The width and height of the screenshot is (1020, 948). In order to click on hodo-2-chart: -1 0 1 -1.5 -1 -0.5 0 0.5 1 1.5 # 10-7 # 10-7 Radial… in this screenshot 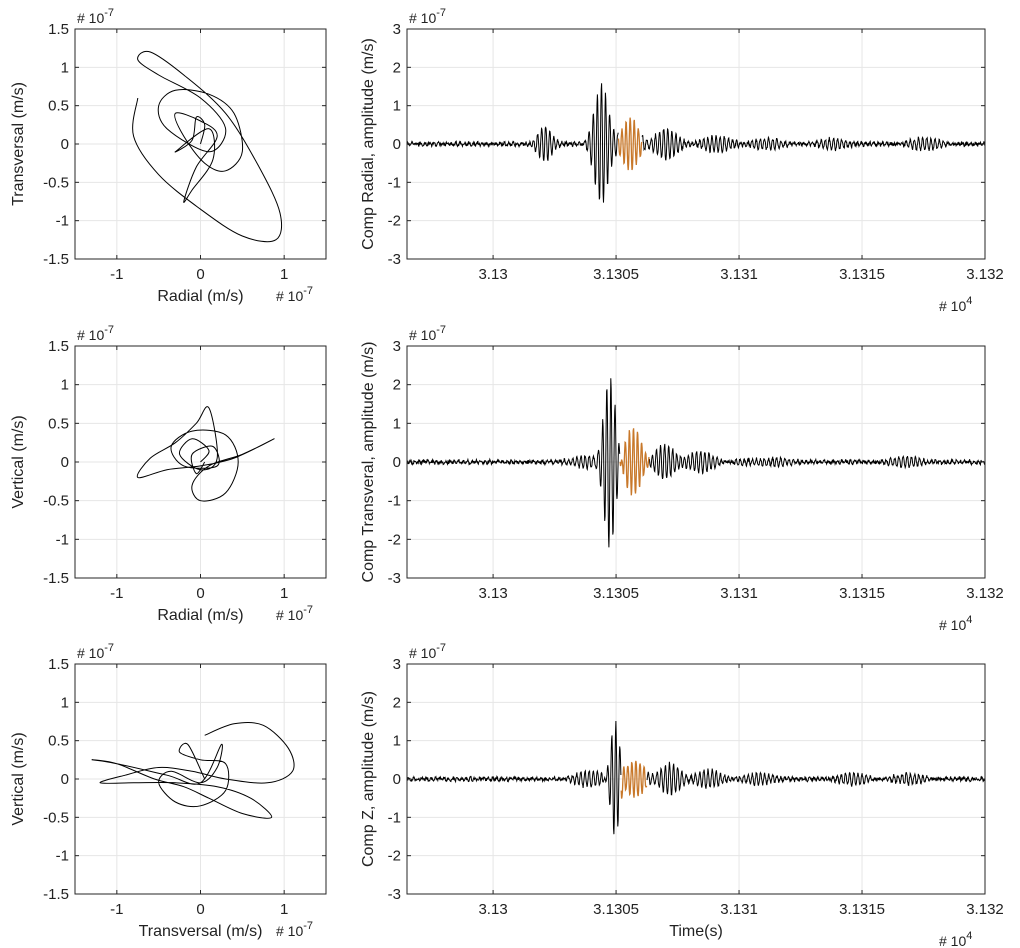, I will do `click(168, 474)`.